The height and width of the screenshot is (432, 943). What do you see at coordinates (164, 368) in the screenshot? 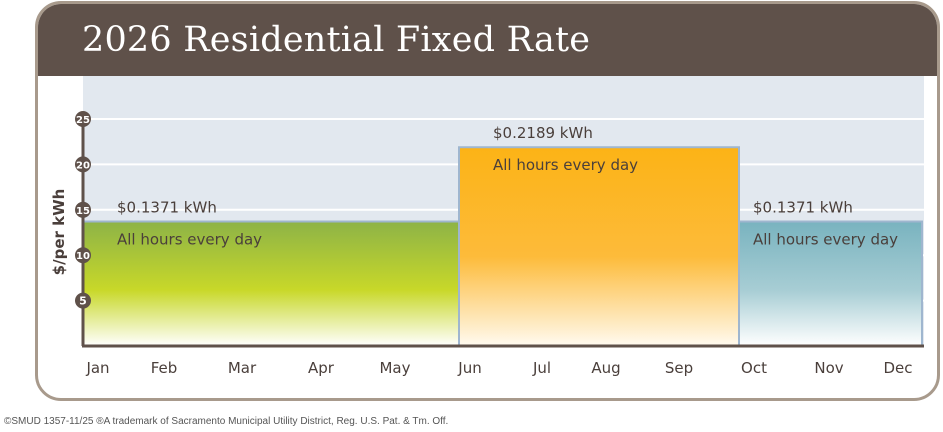
I see `x-tick-label: Feb` at bounding box center [164, 368].